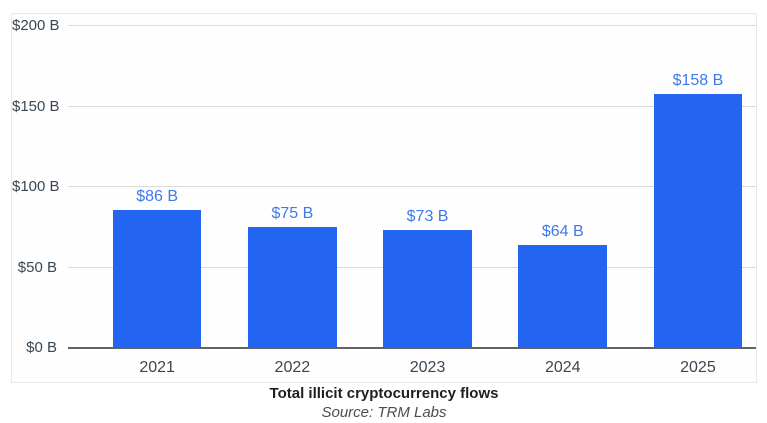  I want to click on bar-2021, so click(157, 278).